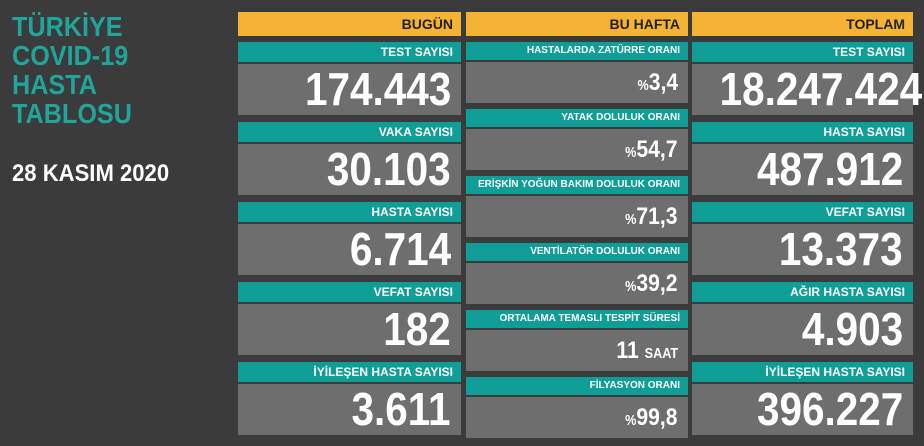  I want to click on value-wrap: 3.611, so click(401, 409).